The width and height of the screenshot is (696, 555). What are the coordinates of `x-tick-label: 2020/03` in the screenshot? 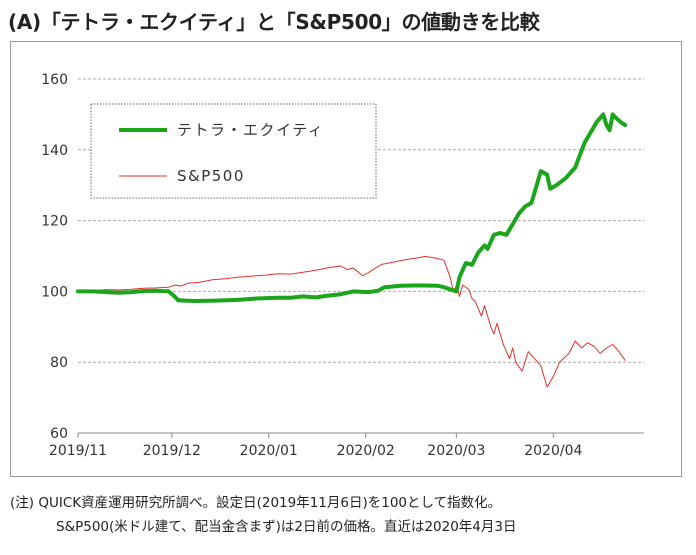 It's located at (456, 451).